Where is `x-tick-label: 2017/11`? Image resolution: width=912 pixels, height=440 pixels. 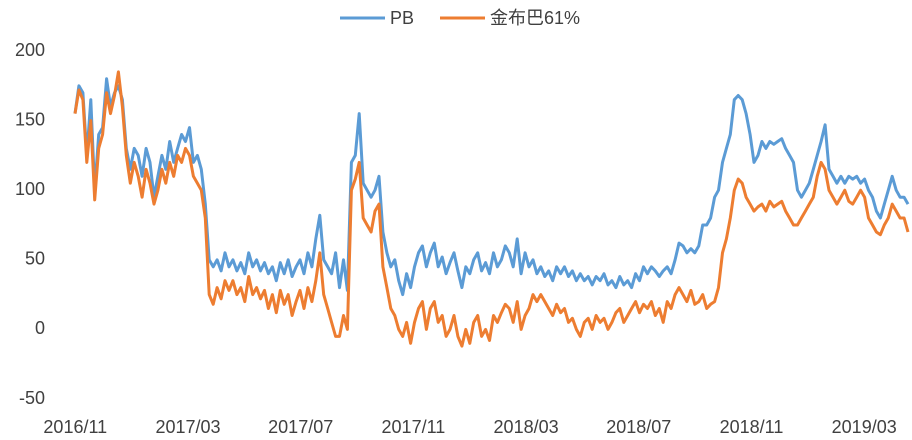 x-tick-label: 2017/11 is located at coordinates (414, 427).